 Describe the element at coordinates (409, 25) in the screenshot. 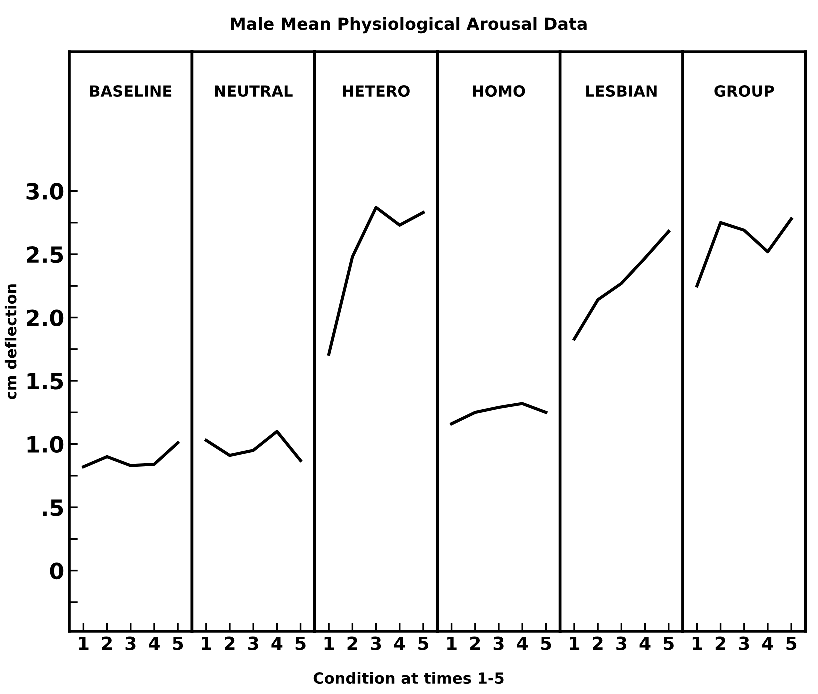

I see `chart-title: Male Mean Physiological Arousal Data` at that location.